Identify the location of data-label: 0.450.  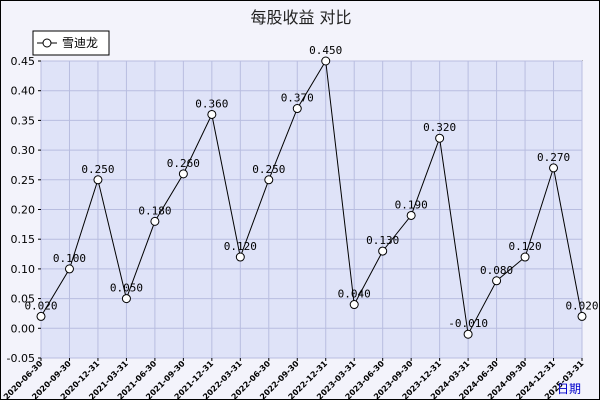
(325, 50).